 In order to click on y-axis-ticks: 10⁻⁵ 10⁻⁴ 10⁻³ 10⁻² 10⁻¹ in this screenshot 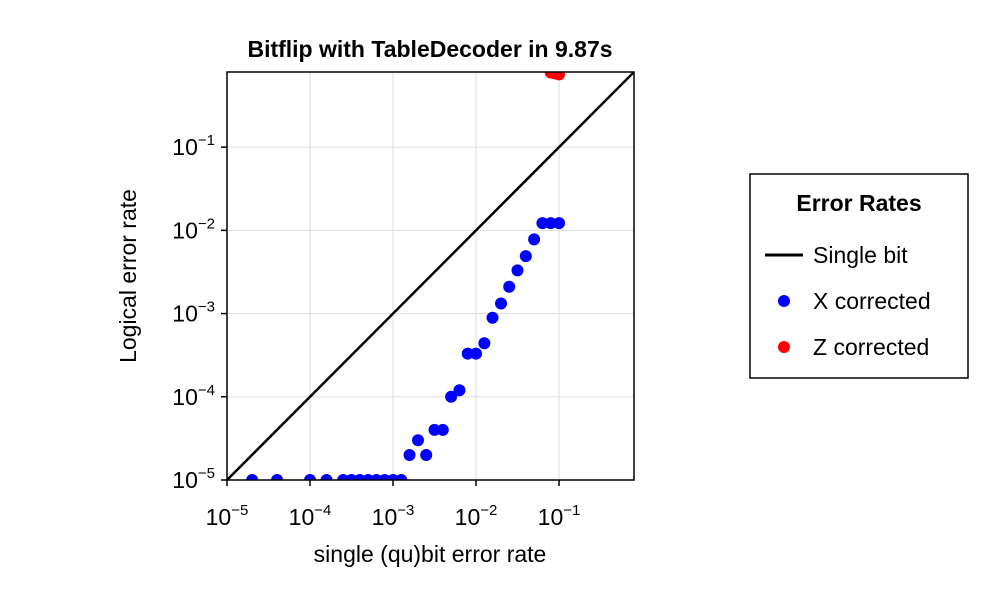, I will do `click(199, 312)`.